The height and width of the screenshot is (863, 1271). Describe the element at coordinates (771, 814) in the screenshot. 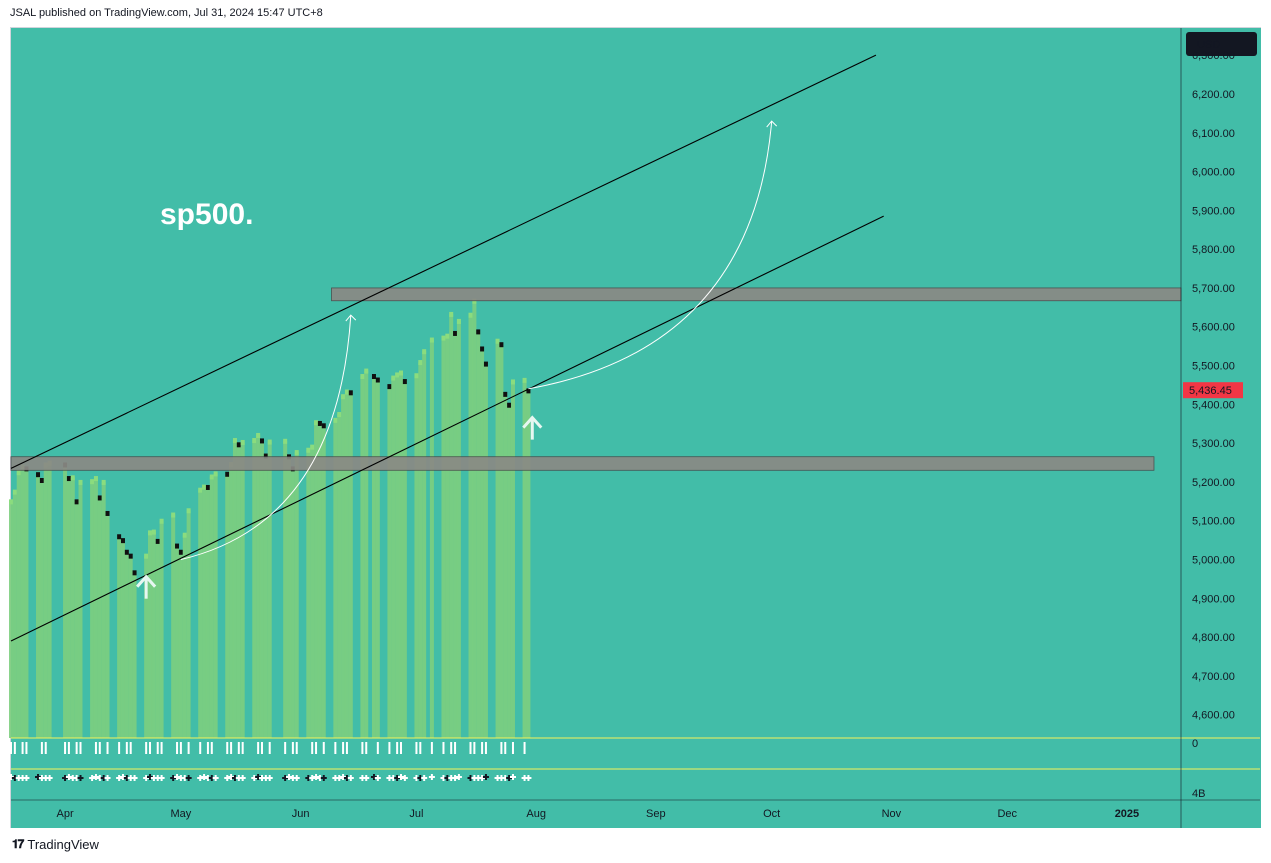

I see `time-tick-label: Oct` at that location.